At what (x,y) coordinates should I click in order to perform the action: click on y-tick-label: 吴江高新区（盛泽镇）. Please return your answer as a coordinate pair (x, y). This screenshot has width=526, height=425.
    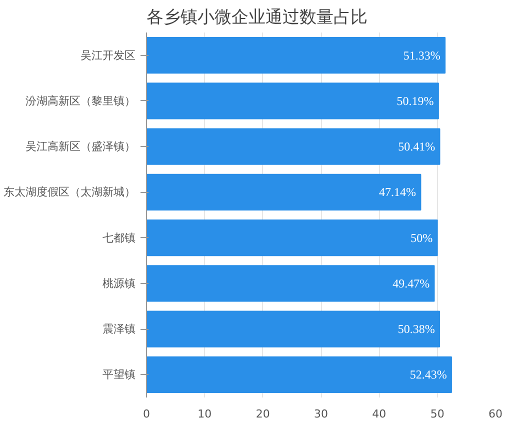
    Looking at the image, I should click on (81, 147).